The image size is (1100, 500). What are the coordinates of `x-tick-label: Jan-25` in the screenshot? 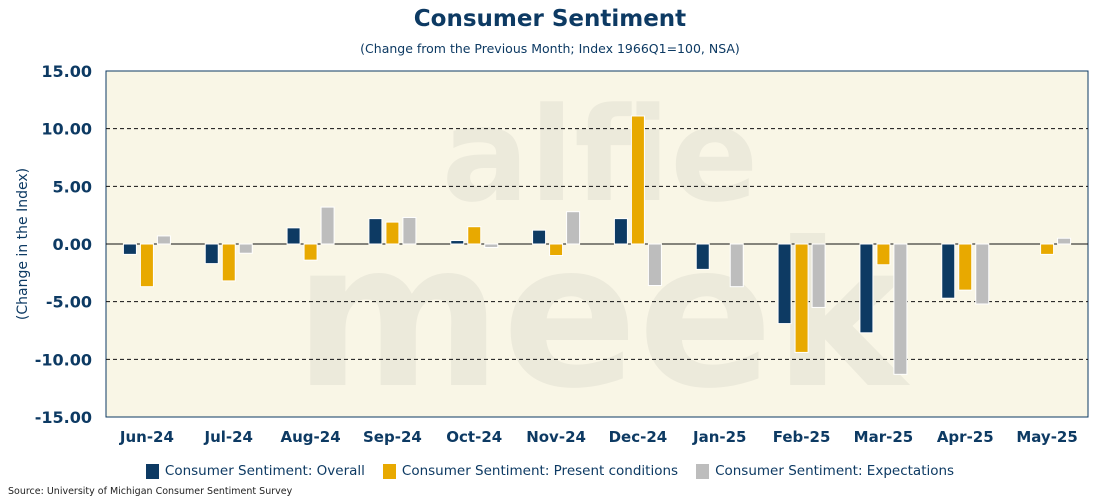 It's located at (719, 437).